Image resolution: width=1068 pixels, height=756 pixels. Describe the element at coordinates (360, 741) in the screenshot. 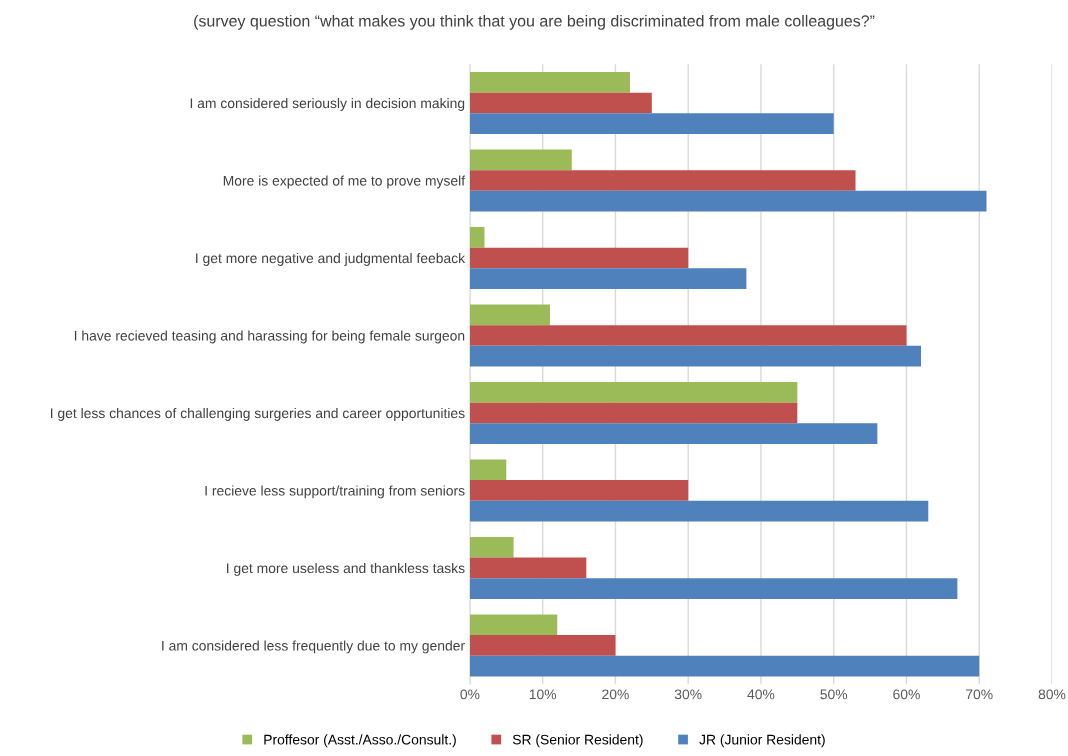

I see `legend-label: Proffesor (Asst./Asso./Consult.)` at that location.